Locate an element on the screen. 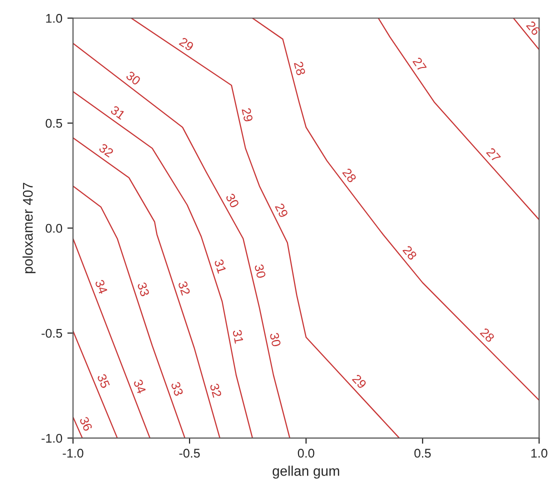  y-axis-title: poloxamer 407 is located at coordinates (29, 228).